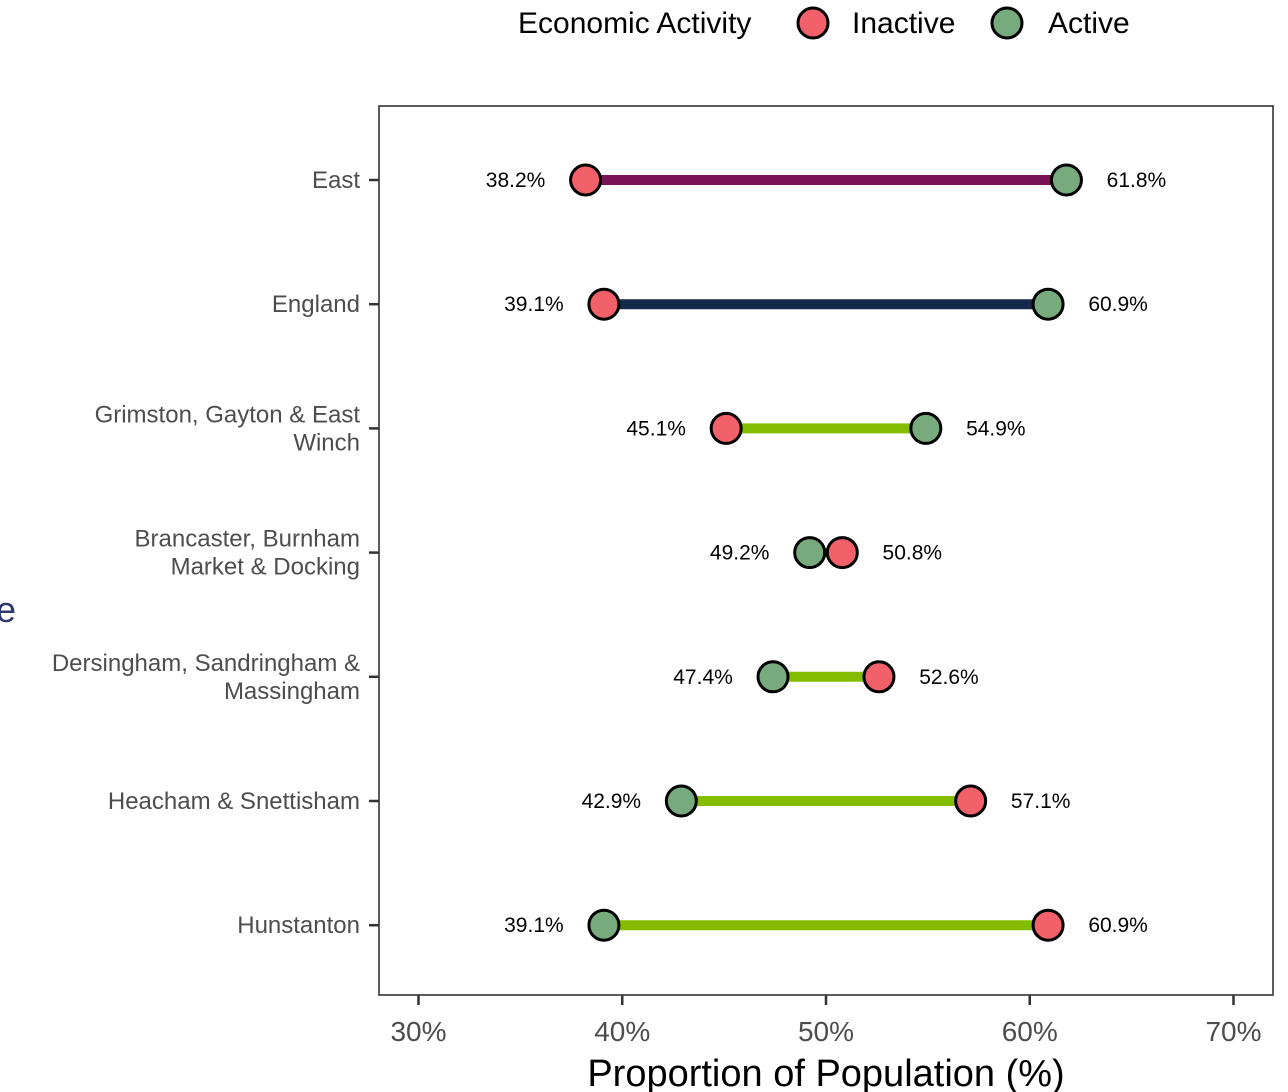  What do you see at coordinates (247, 553) in the screenshot?
I see `y-axis-category-label: Brancaster, Burnham Market & Docking` at bounding box center [247, 553].